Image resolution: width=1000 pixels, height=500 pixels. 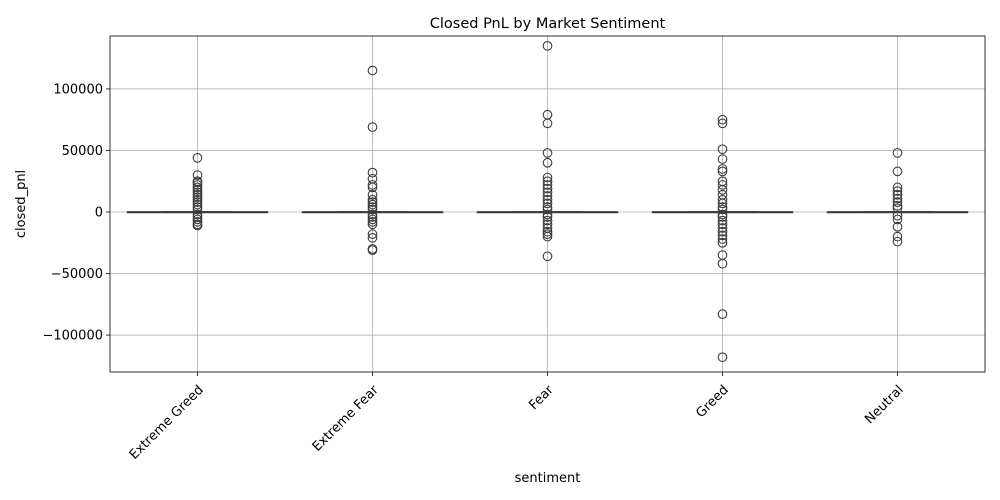 What do you see at coordinates (548, 24) in the screenshot?
I see `chart-title: Closed PnL by Market Sentiment` at bounding box center [548, 24].